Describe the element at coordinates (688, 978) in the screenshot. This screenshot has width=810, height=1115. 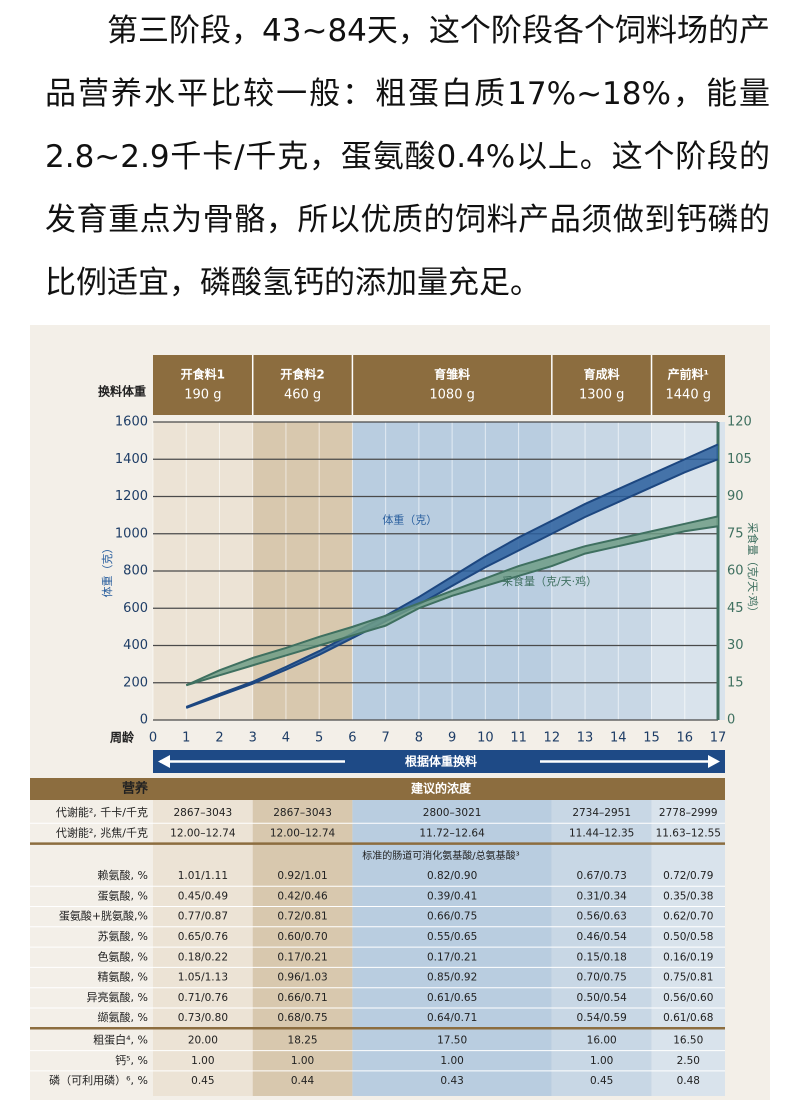
I see `table-cell: 0.75/0.81` at that location.